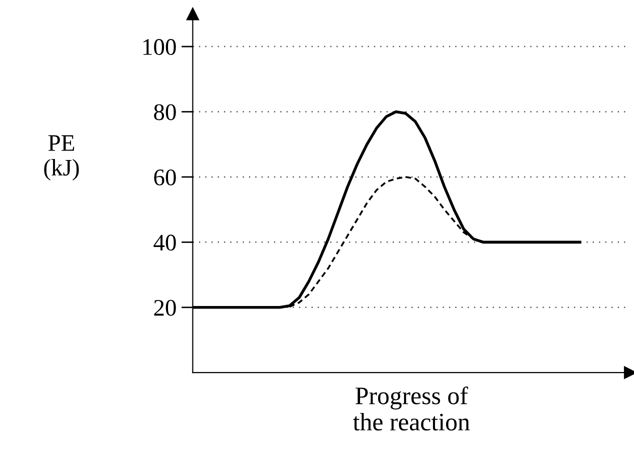  I want to click on y-axis-title: PE (kJ), so click(61, 157).